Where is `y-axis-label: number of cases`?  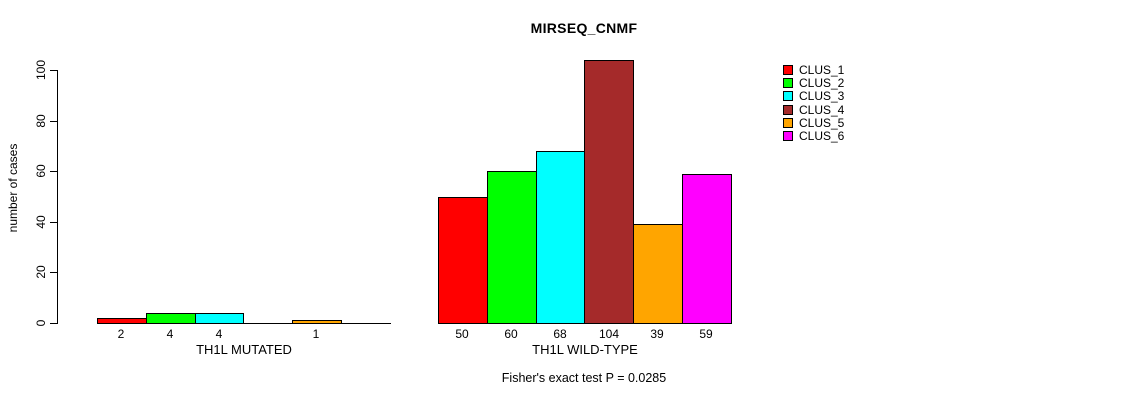 y-axis-label: number of cases is located at coordinates (13, 188).